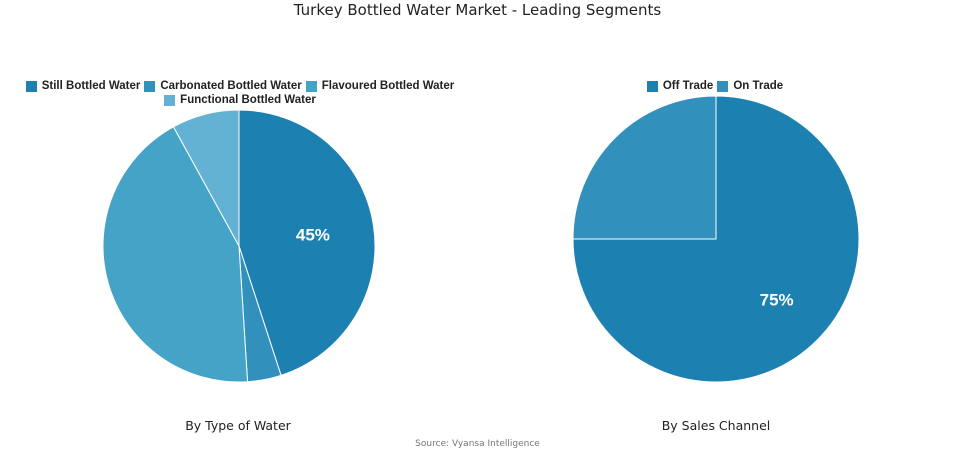 The image size is (955, 454). I want to click on legend-item: Flavoured Bottled Water, so click(380, 86).